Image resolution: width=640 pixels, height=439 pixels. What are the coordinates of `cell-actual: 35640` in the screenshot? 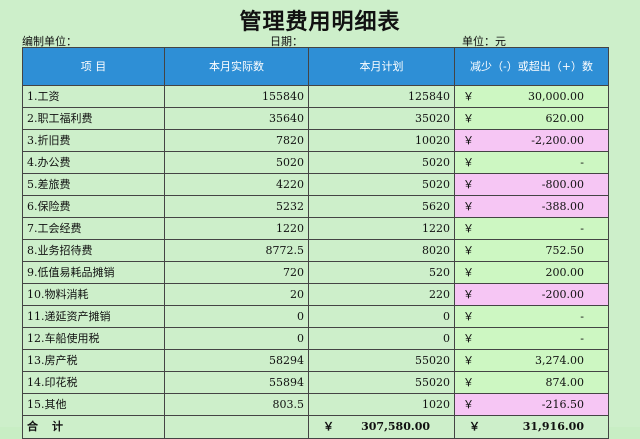 It's located at (236, 118).